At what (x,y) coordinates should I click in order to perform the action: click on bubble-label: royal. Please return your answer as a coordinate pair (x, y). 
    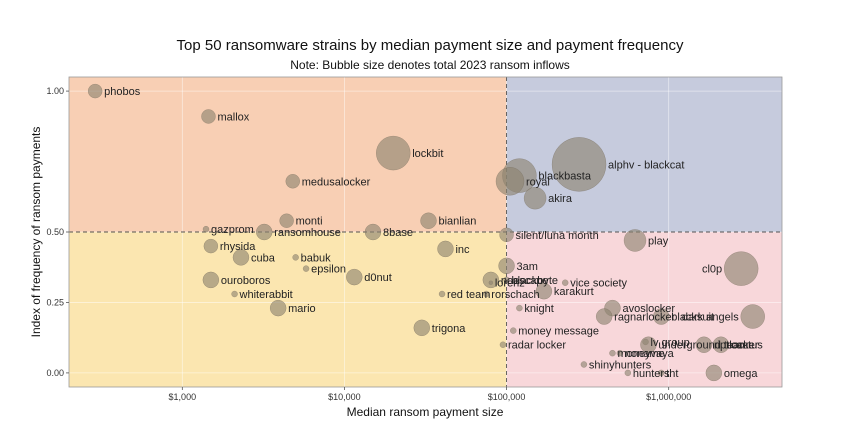
    Looking at the image, I should click on (538, 182).